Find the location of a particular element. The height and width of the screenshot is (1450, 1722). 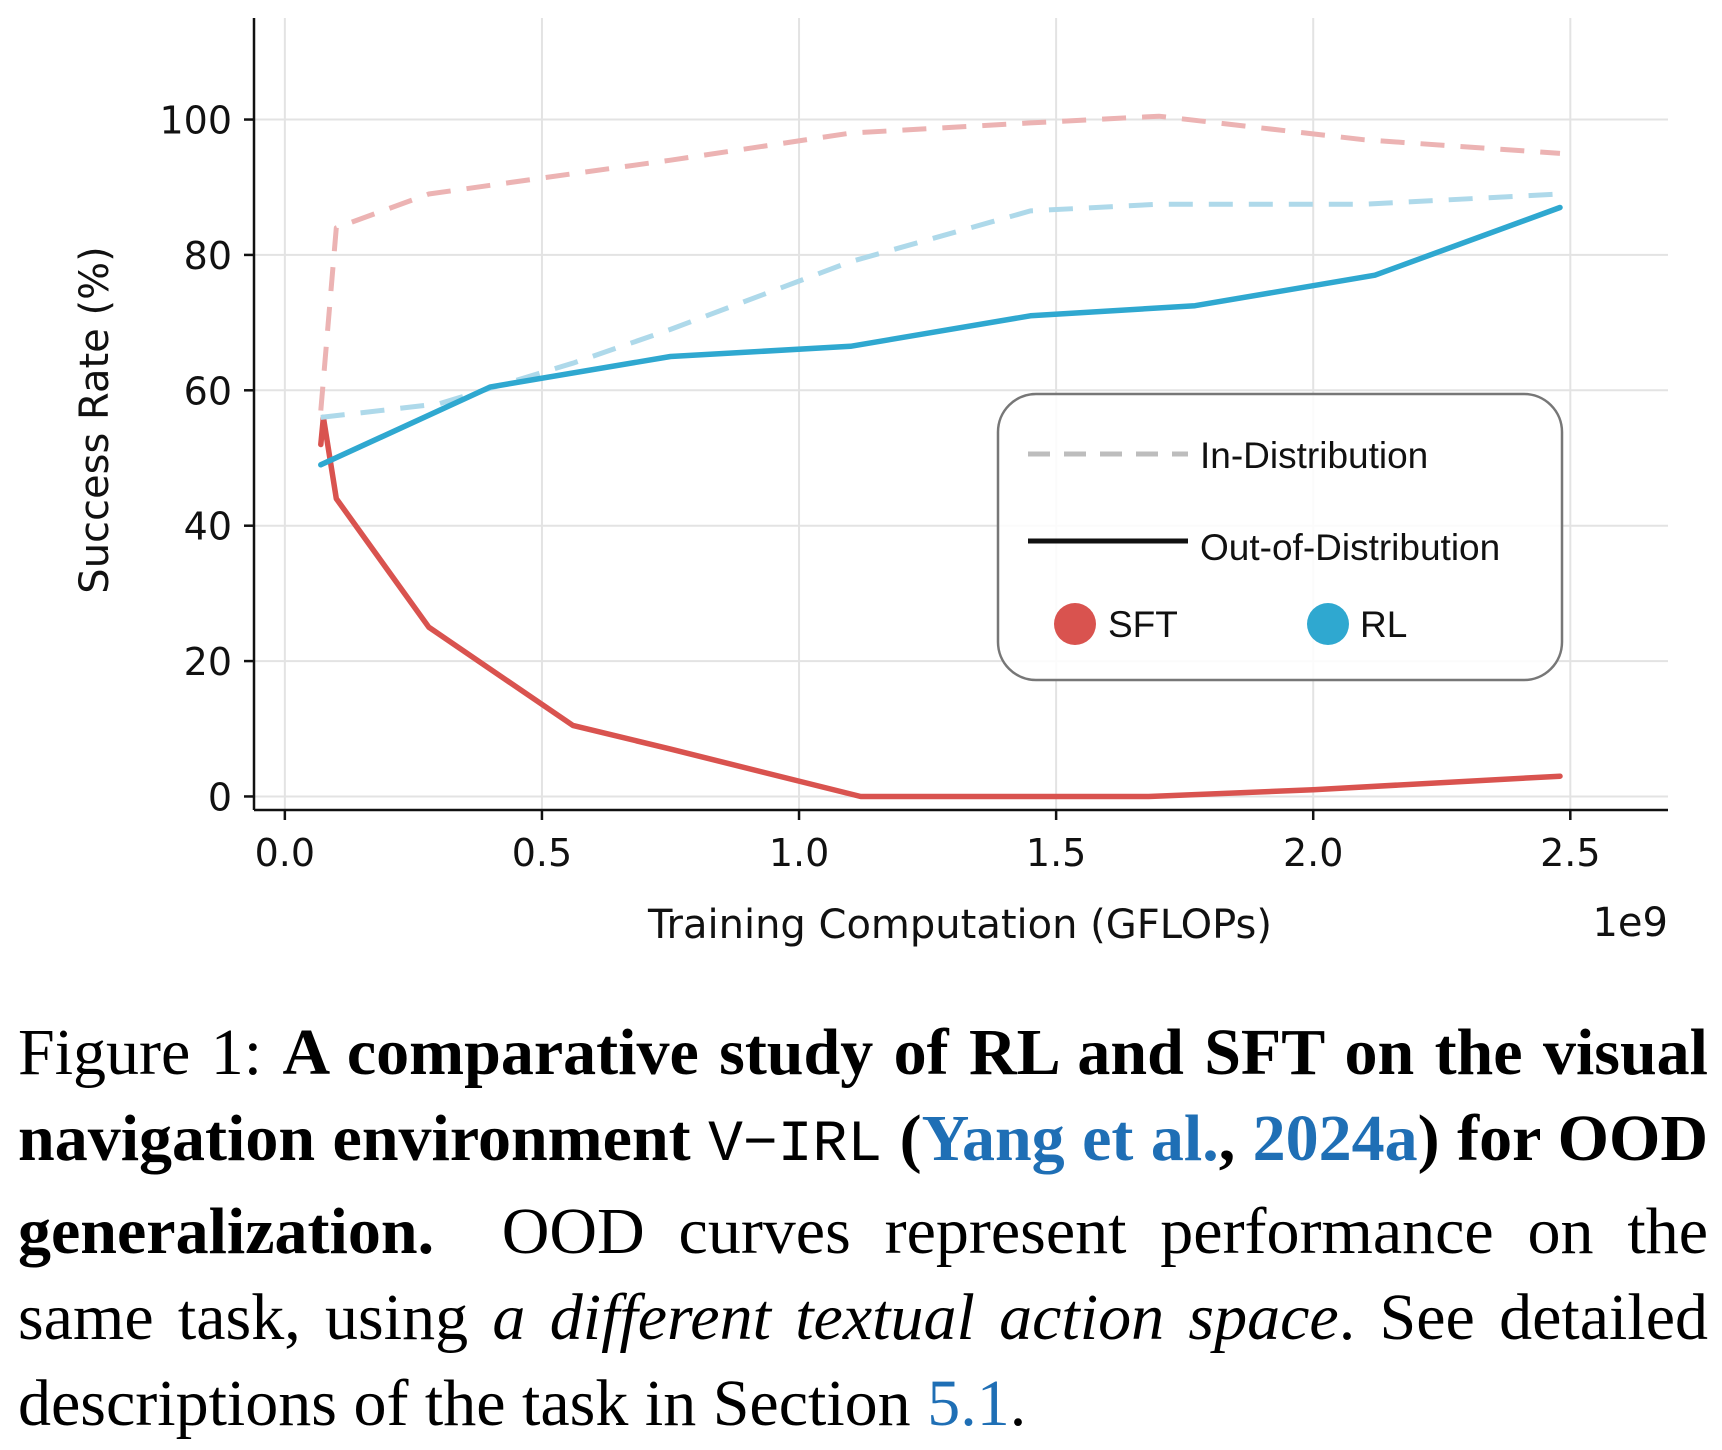

series-line-rl-out-of-distribution is located at coordinates (940, 336).